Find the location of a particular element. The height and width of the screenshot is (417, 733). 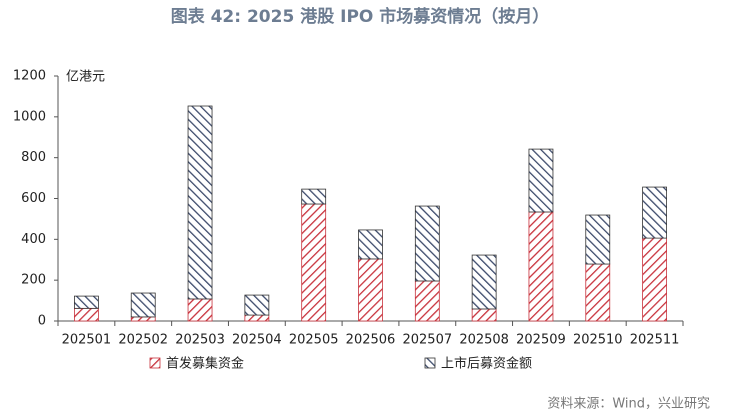

legend-label: 首发募集资金 is located at coordinates (205, 364).